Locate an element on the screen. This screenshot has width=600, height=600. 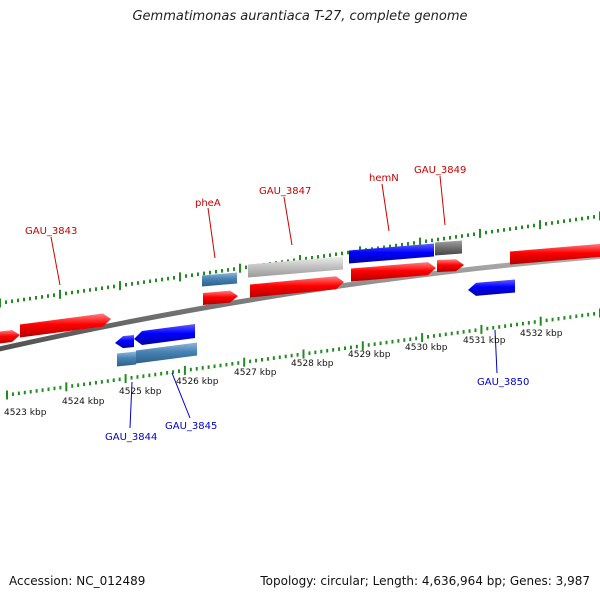
accession-text: Accession: NC_012489 is located at coordinates (77, 581).